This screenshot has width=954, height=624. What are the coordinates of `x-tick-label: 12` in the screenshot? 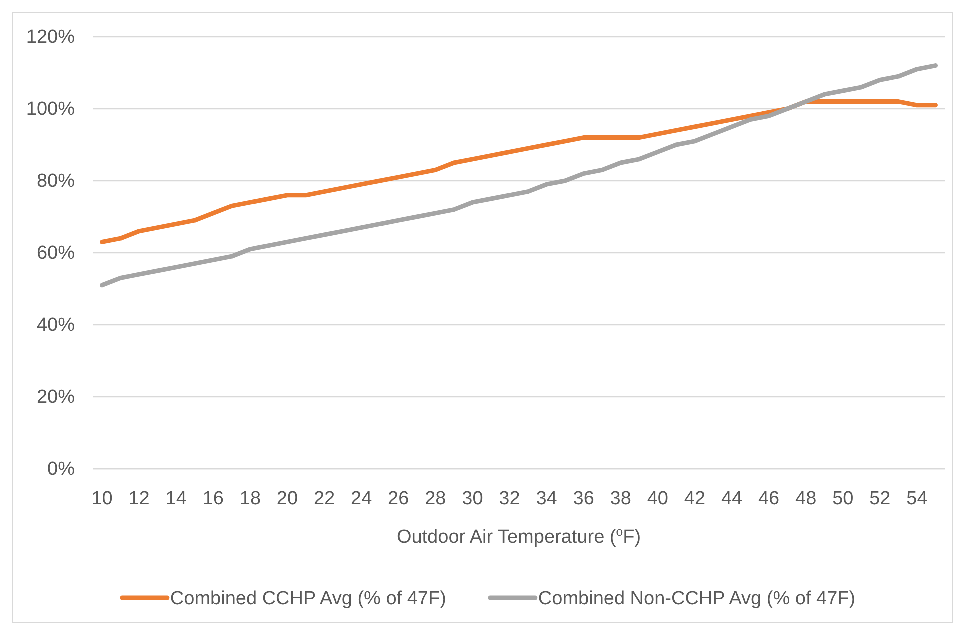 It's located at (139, 499).